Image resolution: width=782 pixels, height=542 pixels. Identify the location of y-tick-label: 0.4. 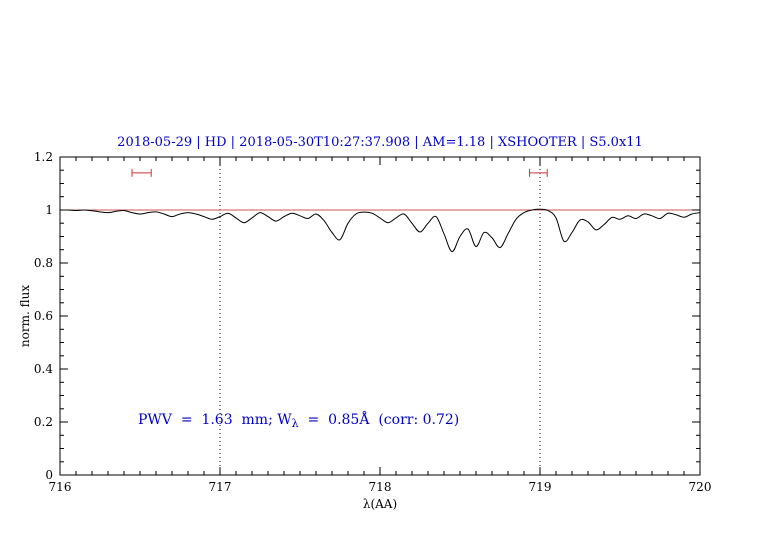
(43, 369).